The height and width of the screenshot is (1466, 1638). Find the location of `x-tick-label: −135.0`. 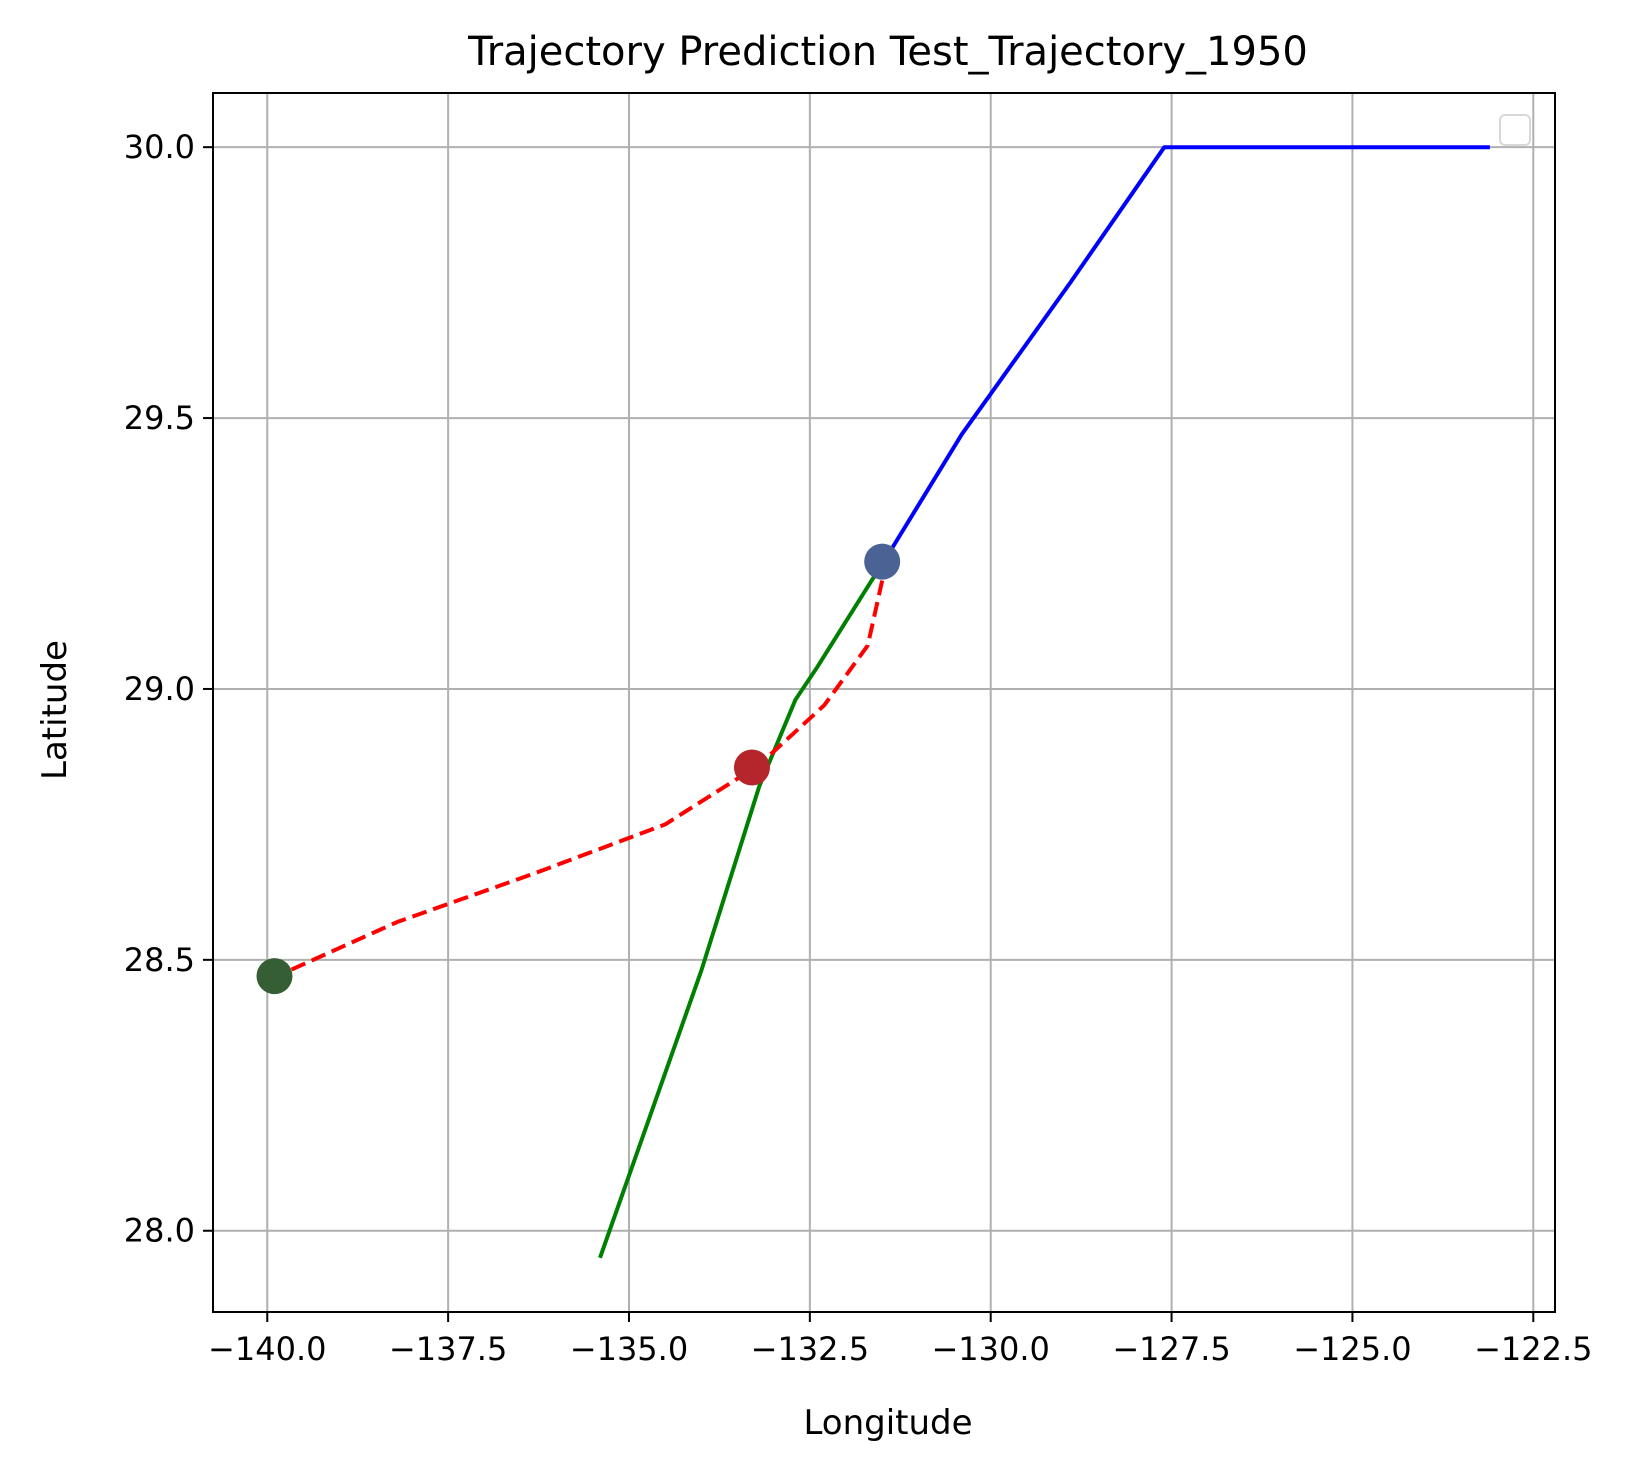

x-tick-label: −135.0 is located at coordinates (629, 1349).